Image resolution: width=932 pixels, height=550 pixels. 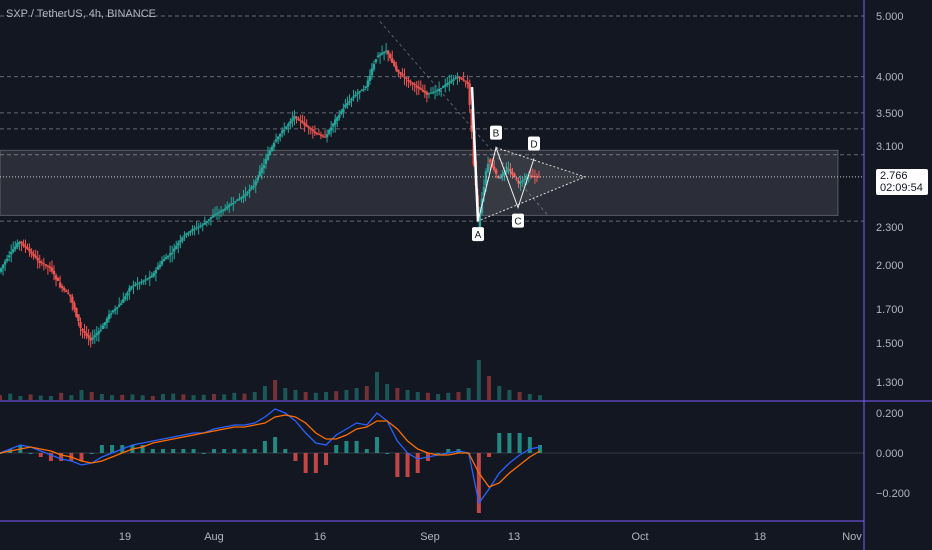 What do you see at coordinates (893, 454) in the screenshot?
I see `oscillator-scale: 0.200 0.000 −0.200` at bounding box center [893, 454].